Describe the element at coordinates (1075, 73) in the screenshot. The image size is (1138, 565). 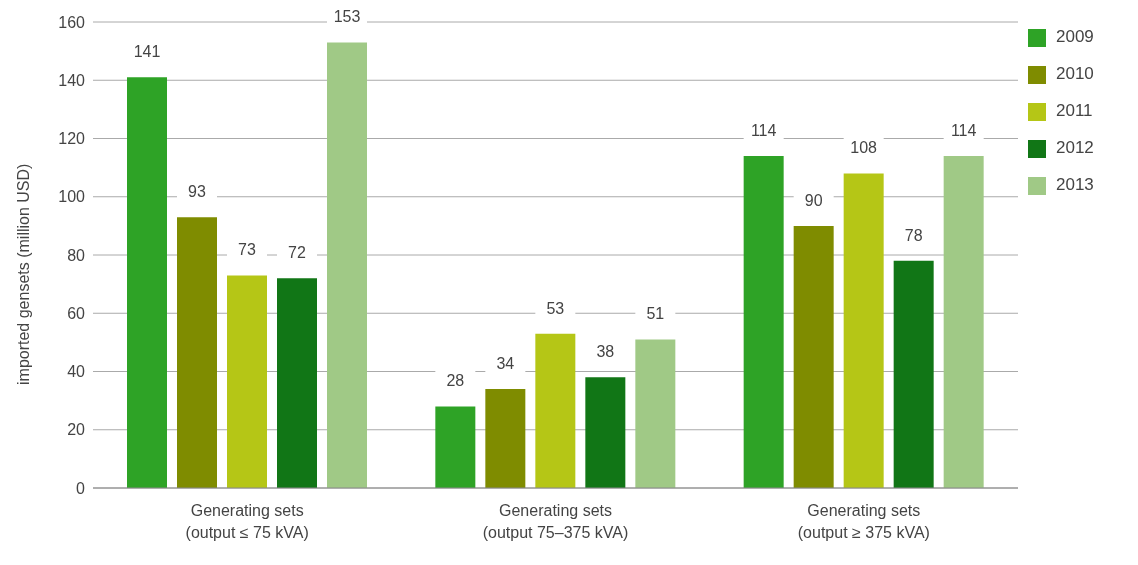
I see `legend-label: 2010` at that location.